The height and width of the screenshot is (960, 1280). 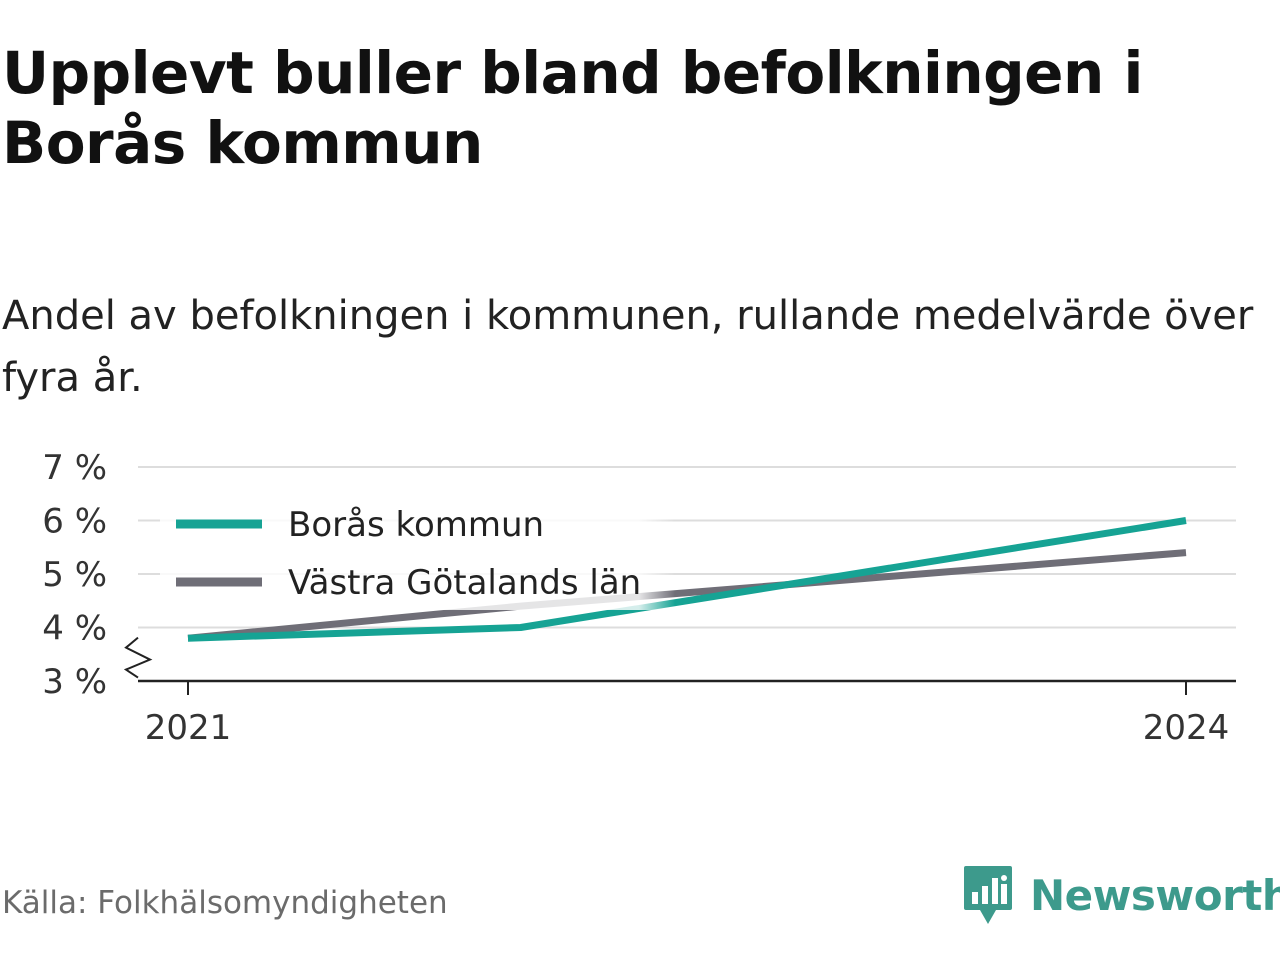 What do you see at coordinates (1186, 728) in the screenshot?
I see `x-tick-label: 2024` at bounding box center [1186, 728].